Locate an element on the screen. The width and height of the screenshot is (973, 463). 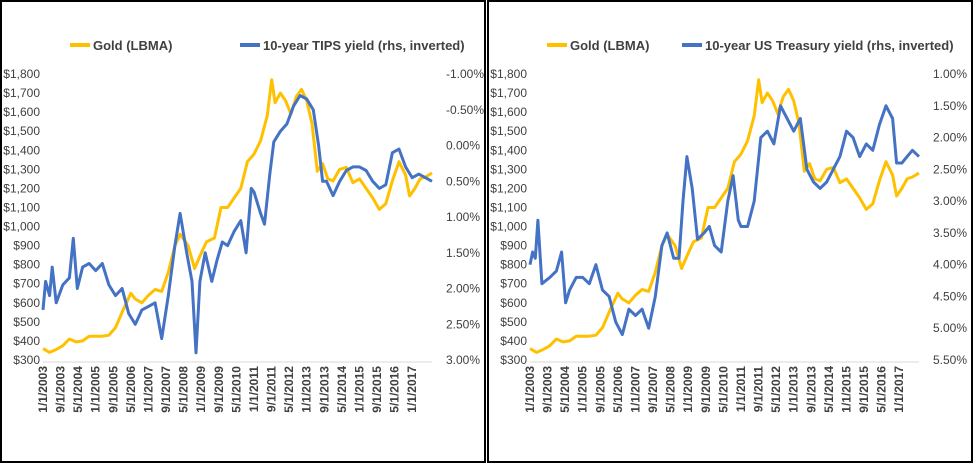
legend-label-yield: 10-year TIPS yield (rhs, inverted) is located at coordinates (364, 45).